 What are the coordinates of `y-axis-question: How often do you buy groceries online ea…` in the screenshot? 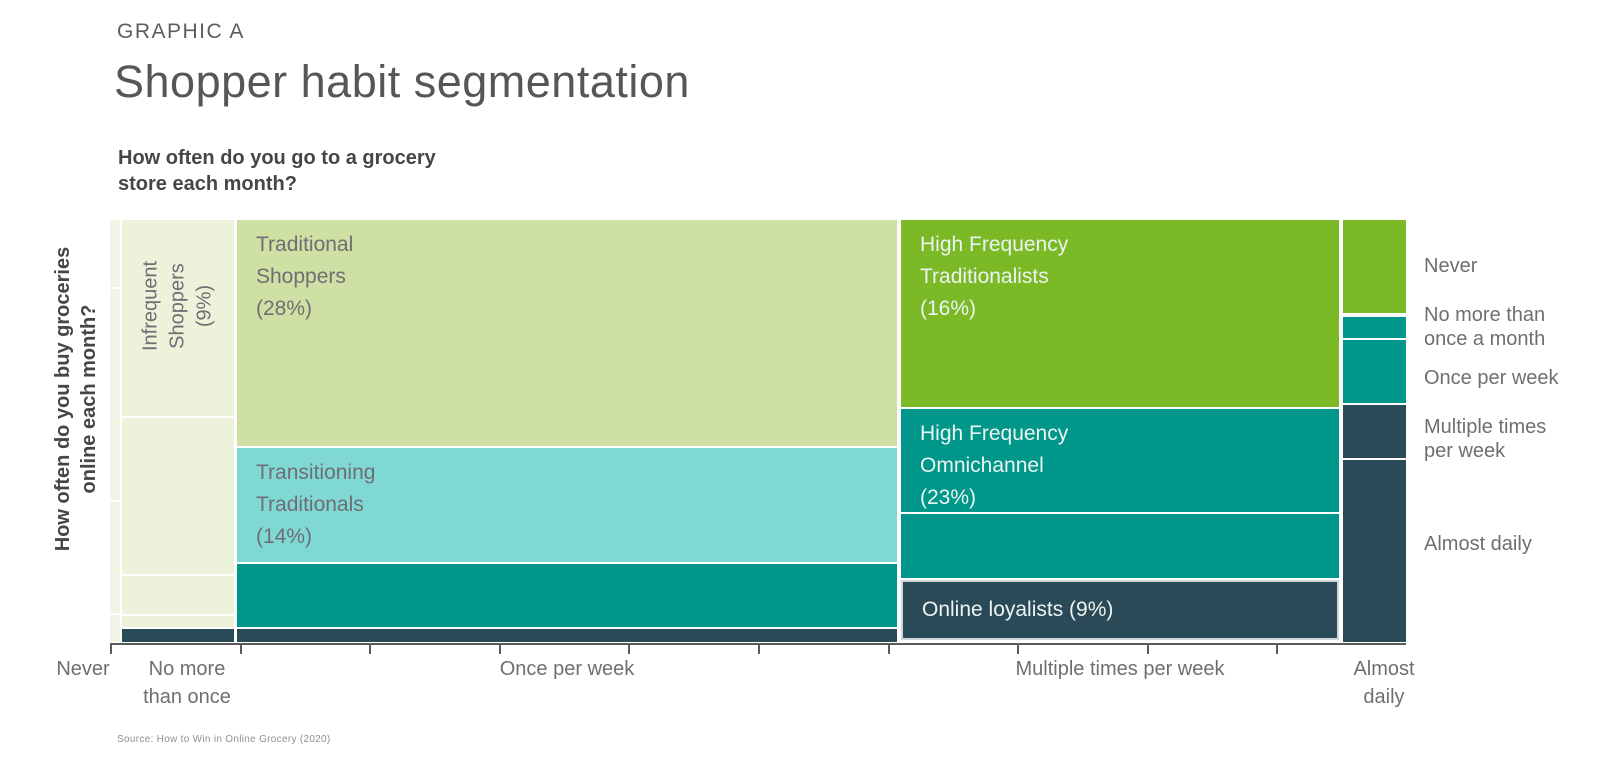 It's located at (76, 399).